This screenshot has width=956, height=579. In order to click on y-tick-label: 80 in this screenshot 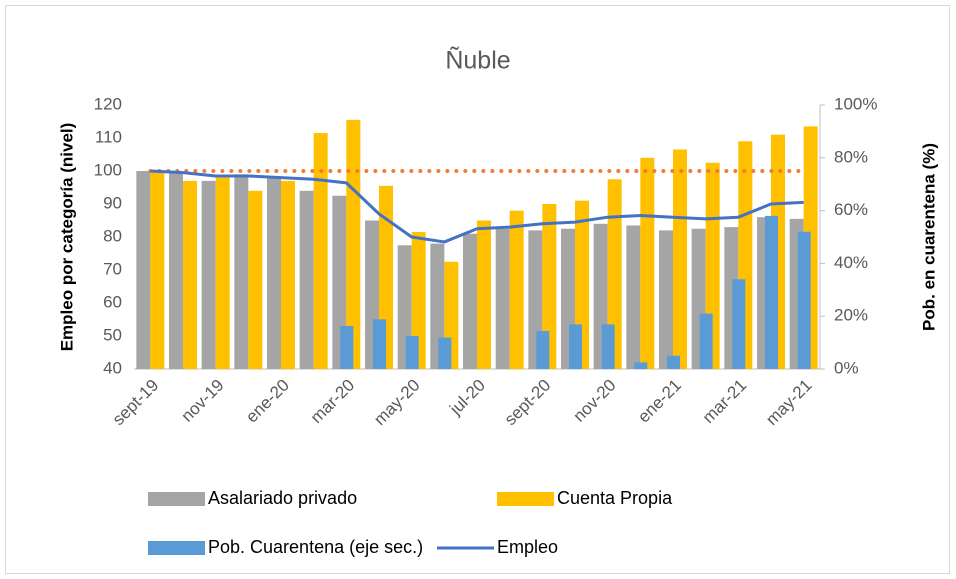, I will do `click(112, 235)`.